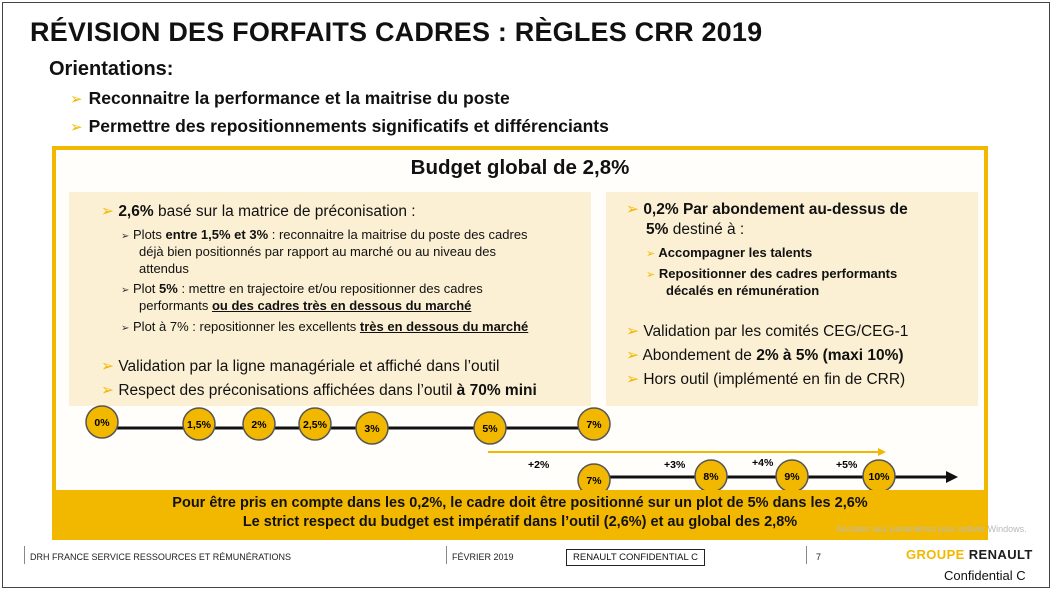  What do you see at coordinates (539, 465) in the screenshot?
I see `increment-label: +2%` at bounding box center [539, 465].